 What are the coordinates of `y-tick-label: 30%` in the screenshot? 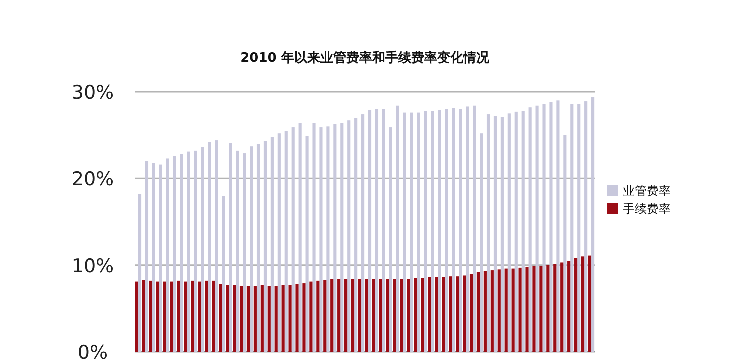 It's located at (93, 93).